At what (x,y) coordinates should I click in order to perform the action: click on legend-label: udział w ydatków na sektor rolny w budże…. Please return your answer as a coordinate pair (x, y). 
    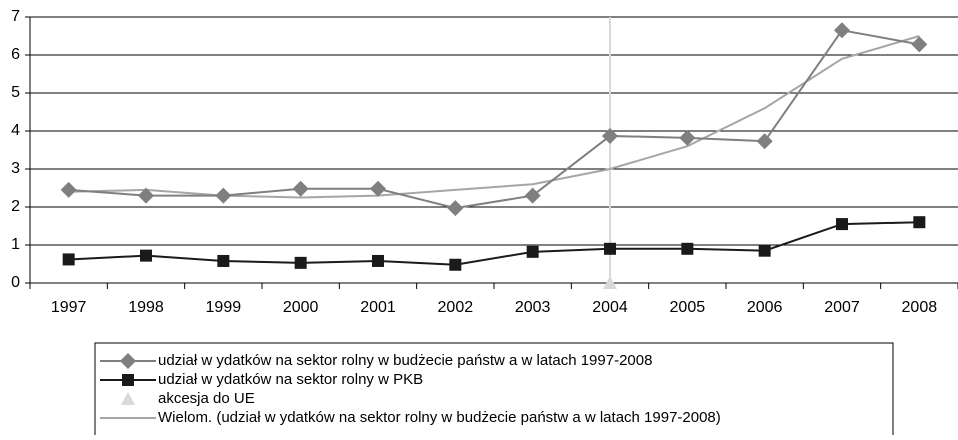
    Looking at the image, I should click on (405, 360).